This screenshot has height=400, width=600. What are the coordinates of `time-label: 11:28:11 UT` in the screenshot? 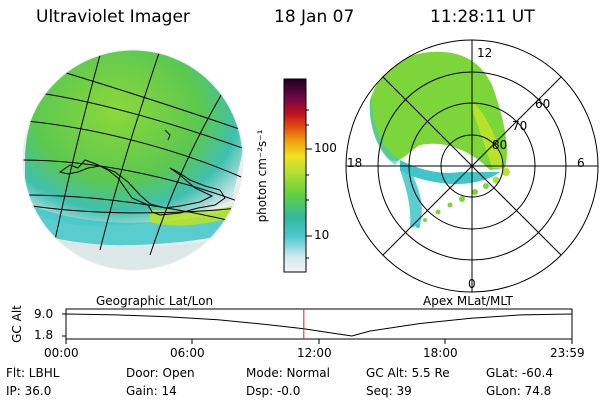 It's located at (482, 17).